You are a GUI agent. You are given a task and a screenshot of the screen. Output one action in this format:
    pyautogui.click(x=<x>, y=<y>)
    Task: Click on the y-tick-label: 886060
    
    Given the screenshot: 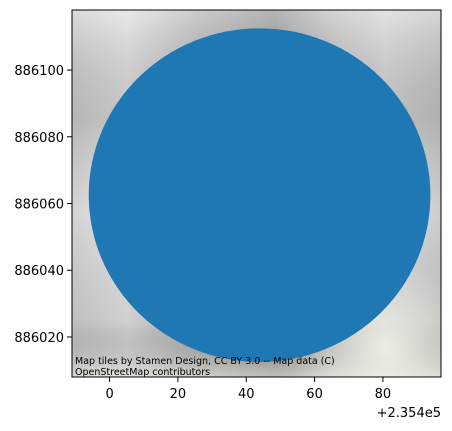 What is the action you would take?
    pyautogui.click(x=39, y=205)
    